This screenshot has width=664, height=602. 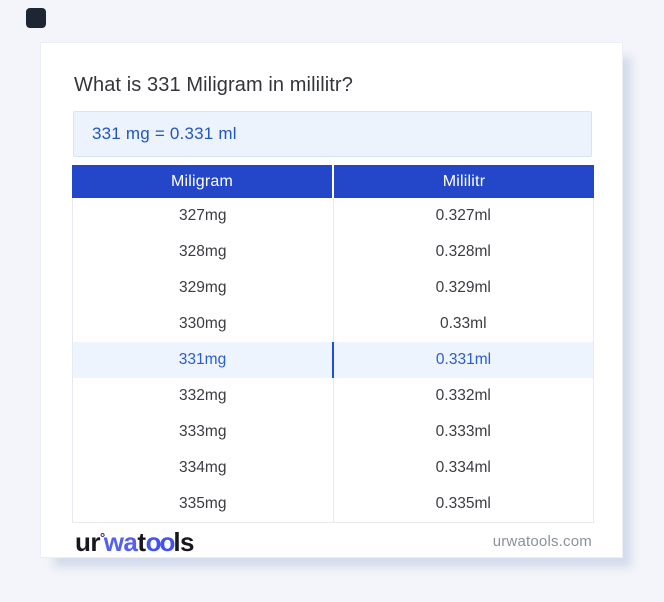 What do you see at coordinates (463, 395) in the screenshot?
I see `ml-cell: 0.332ml` at bounding box center [463, 395].